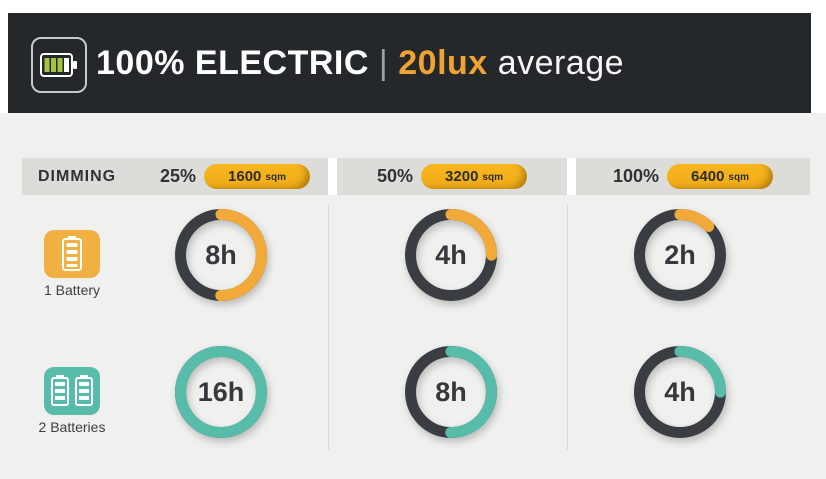 The image size is (826, 479). I want to click on area-pill-3200: 3200 sqm, so click(474, 176).